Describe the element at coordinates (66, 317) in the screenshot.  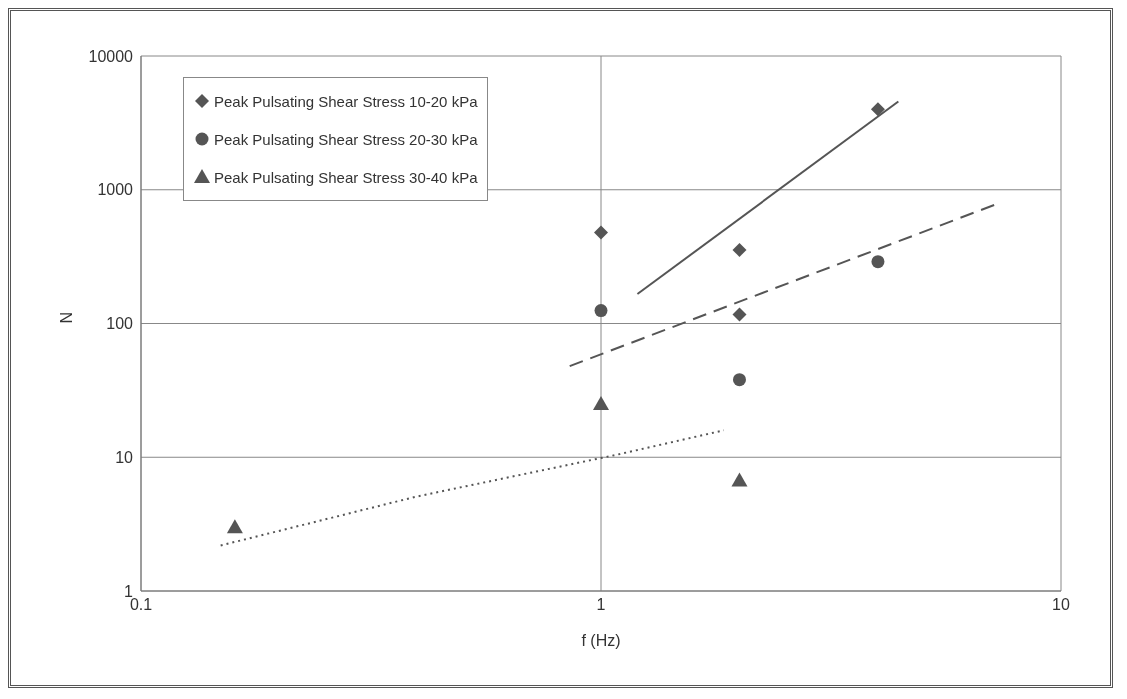
I see `y-axis-title: N` at that location.